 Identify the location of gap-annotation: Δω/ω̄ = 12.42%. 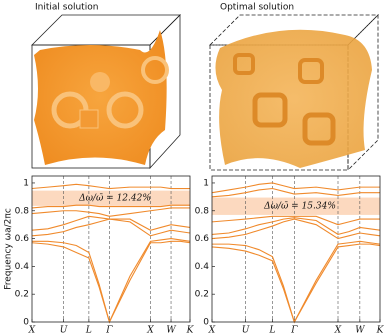
(114, 199).